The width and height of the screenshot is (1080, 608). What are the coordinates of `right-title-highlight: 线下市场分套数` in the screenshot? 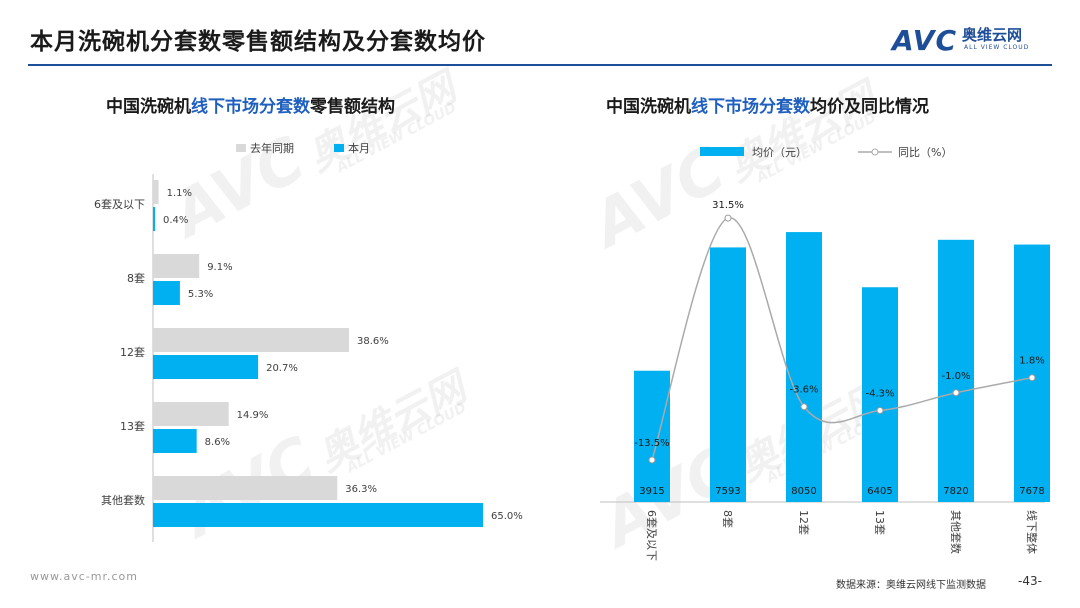 It's located at (750, 107).